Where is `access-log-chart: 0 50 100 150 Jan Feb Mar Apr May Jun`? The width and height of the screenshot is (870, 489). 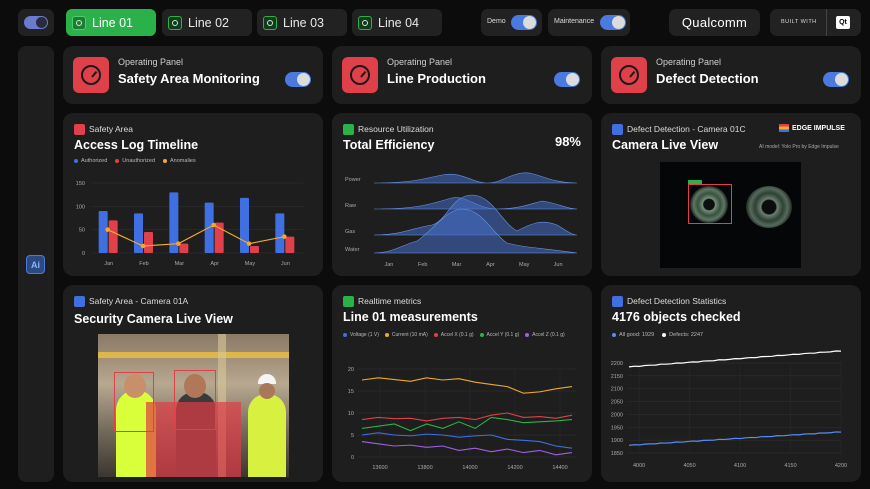
access-log-chart: 0 50 100 150 Jan Feb Mar Apr May Jun is located at coordinates (189, 224).